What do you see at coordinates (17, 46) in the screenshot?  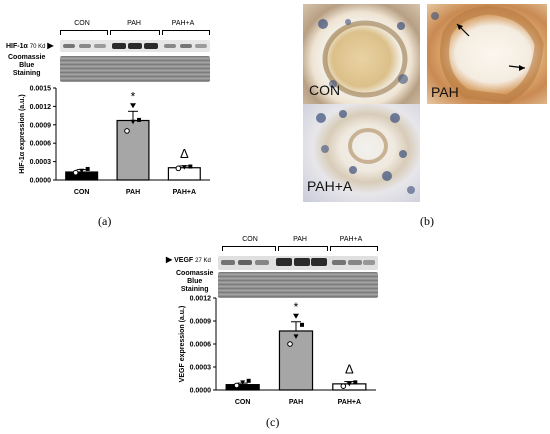 I see `blot-protein-name: HIF-1α` at bounding box center [17, 46].